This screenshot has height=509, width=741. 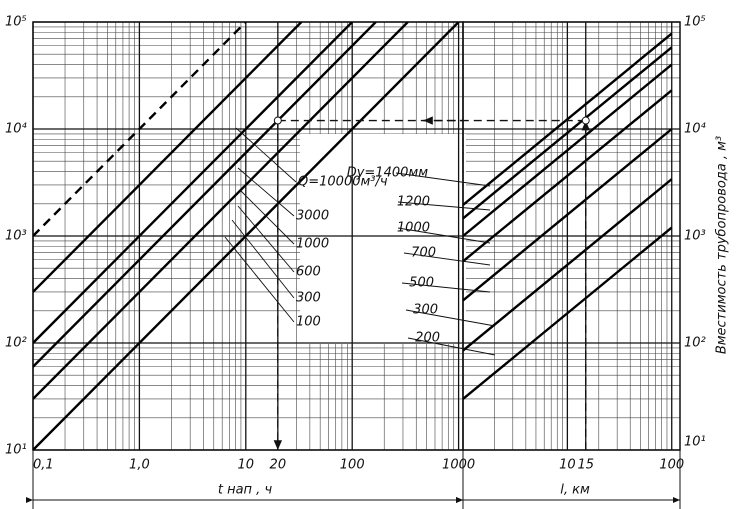 What do you see at coordinates (575, 490) in the screenshot?
I see `x-axis-title: l, км` at bounding box center [575, 490].